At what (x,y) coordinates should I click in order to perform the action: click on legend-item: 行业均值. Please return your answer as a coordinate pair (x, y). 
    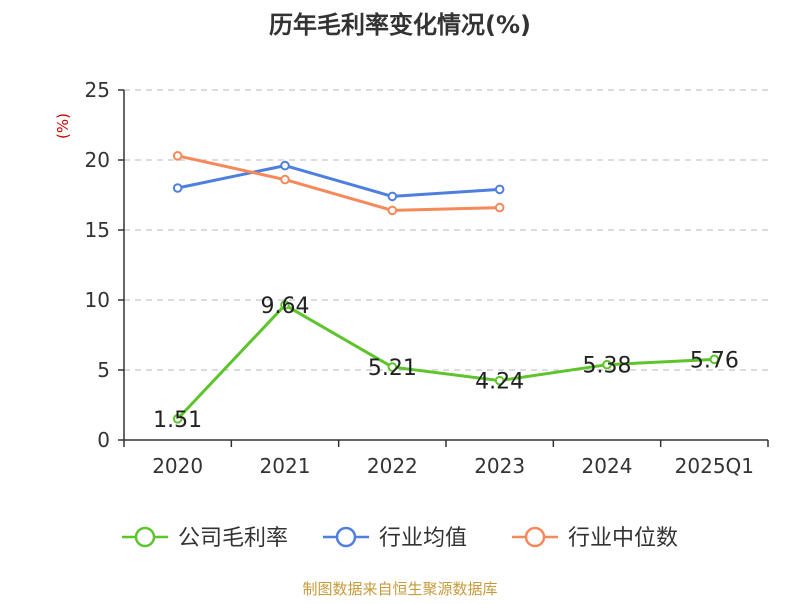
    Looking at the image, I should click on (395, 538).